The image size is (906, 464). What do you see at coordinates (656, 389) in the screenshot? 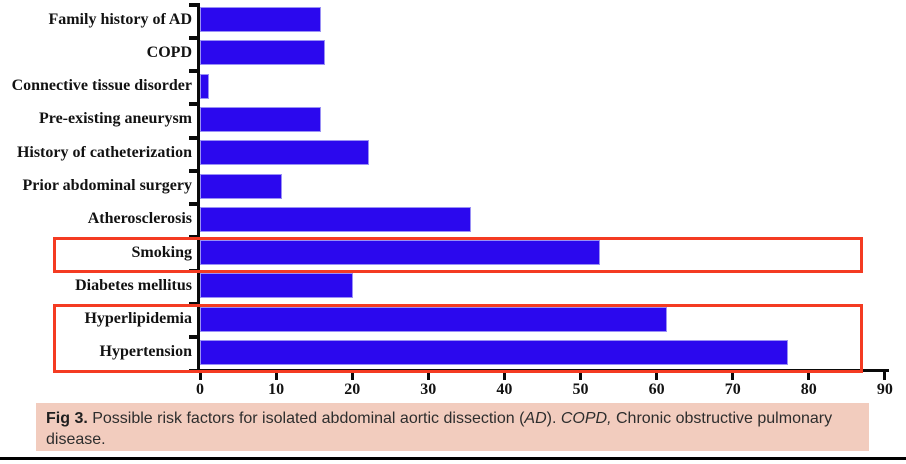
I see `x-tick-label: 60` at bounding box center [656, 389].